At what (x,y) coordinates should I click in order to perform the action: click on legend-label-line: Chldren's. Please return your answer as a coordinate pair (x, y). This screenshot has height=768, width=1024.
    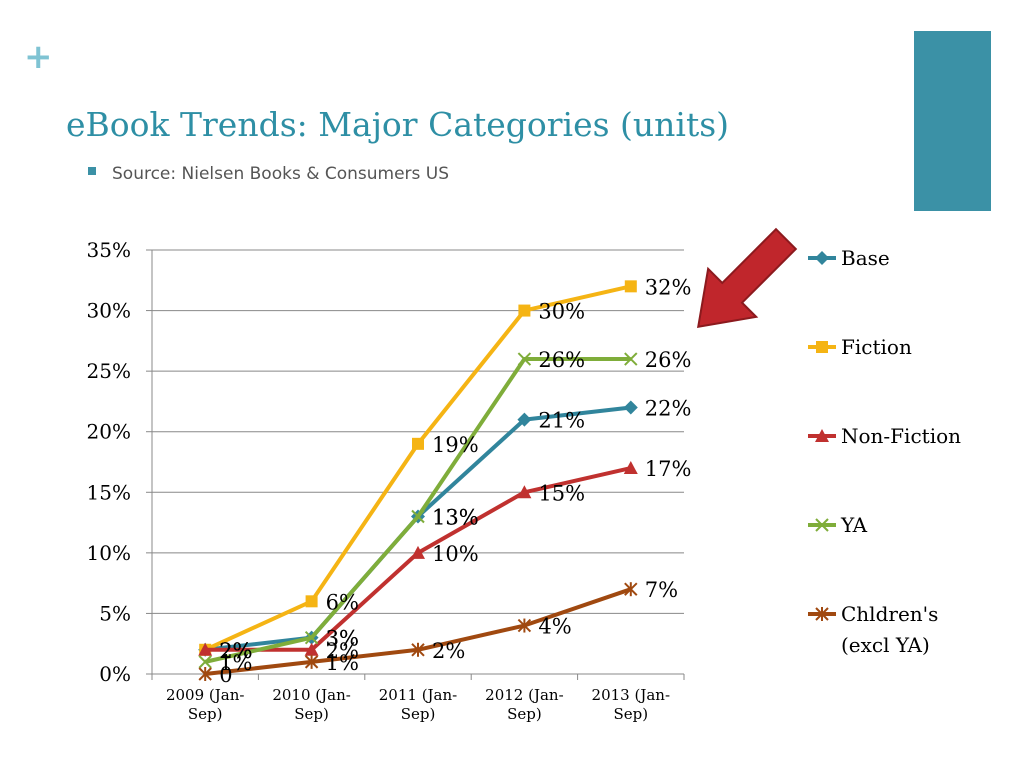
    Looking at the image, I should click on (889, 614).